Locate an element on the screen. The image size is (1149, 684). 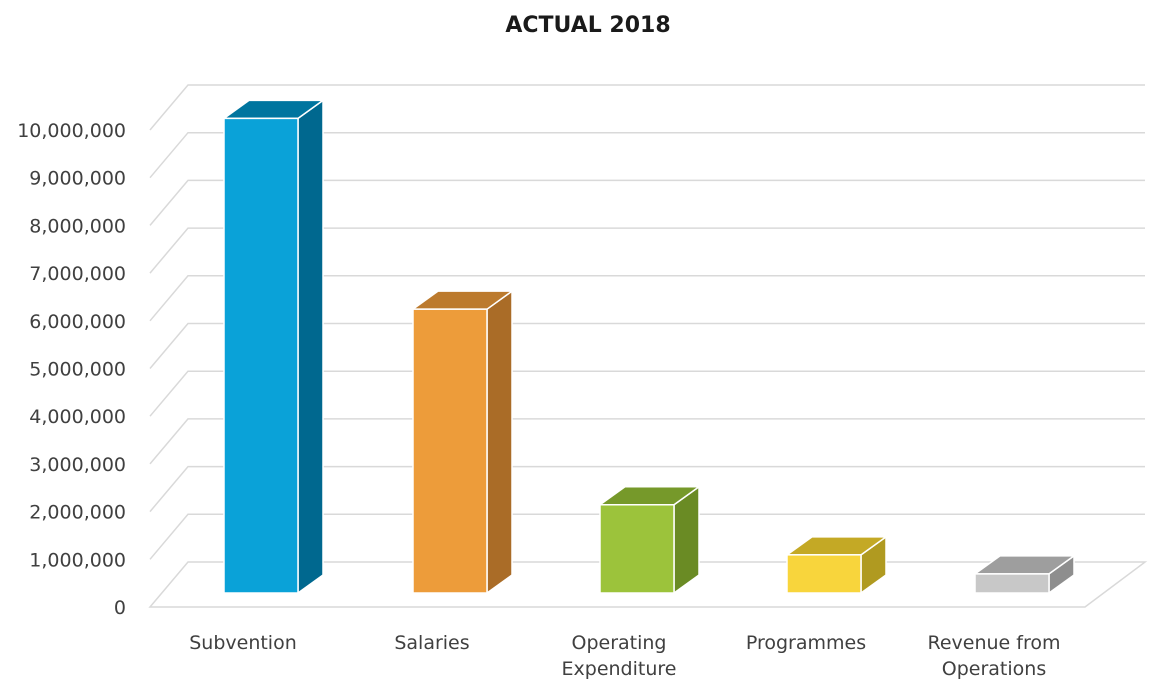
y-tick-label: 1,000,000 is located at coordinates (77, 560).